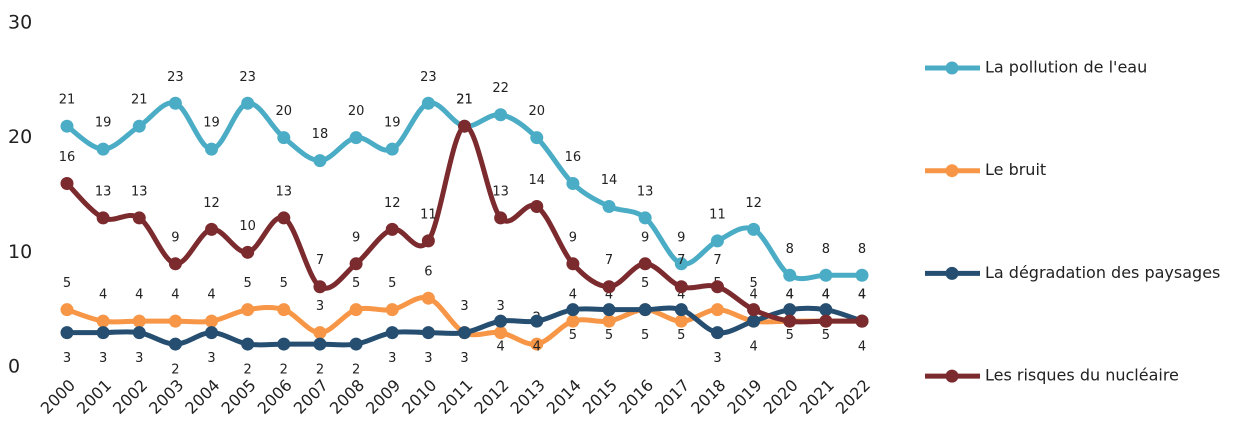 The image size is (1245, 424). I want to click on x-tick-label: 2000, so click(58, 397).